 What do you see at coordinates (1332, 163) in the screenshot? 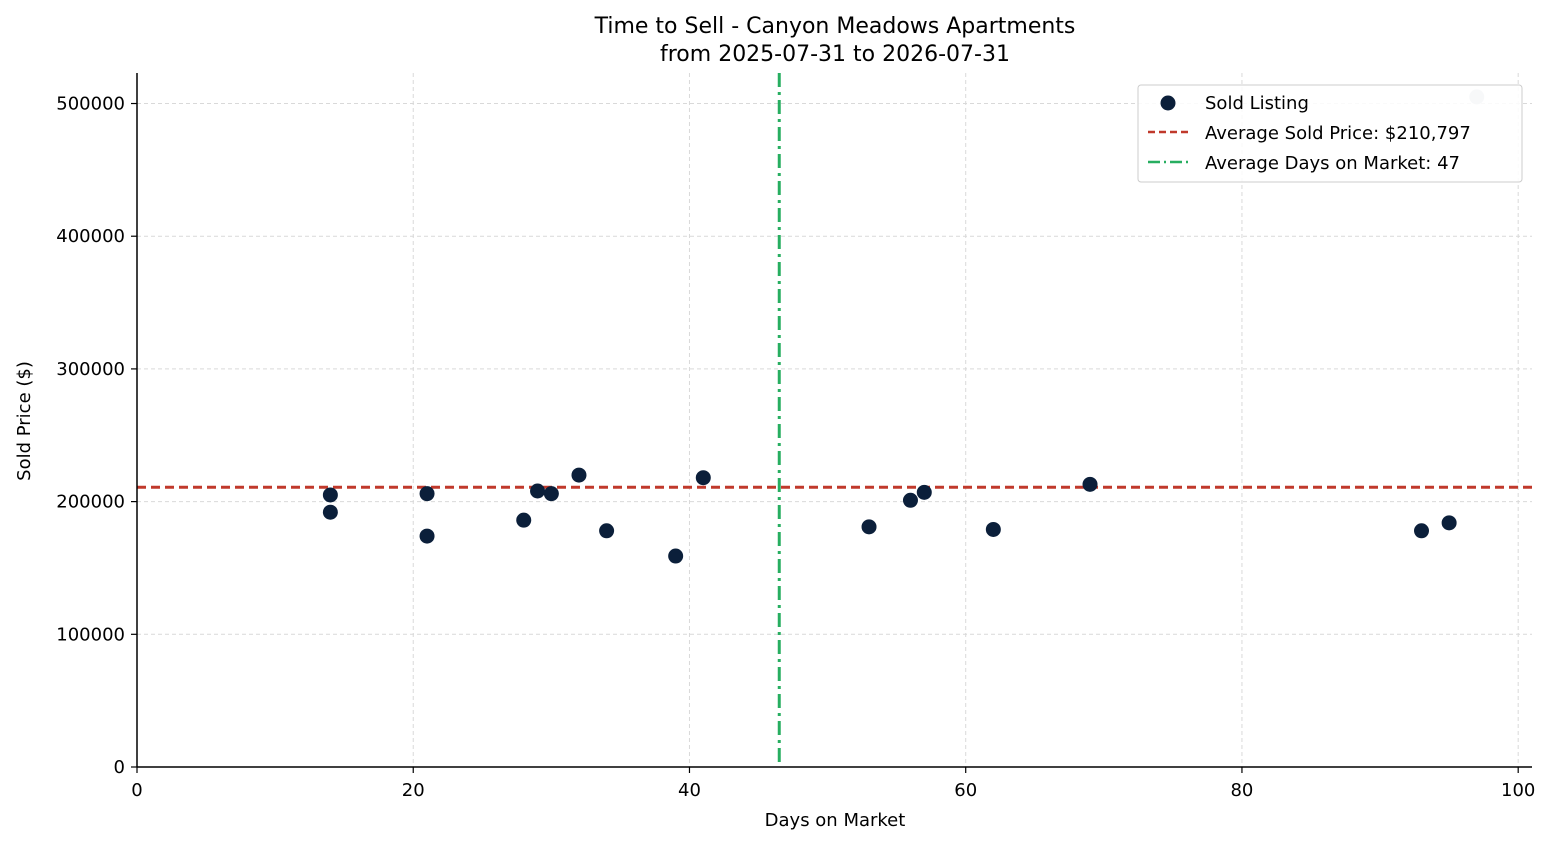
I see `legend-label-avg-days: Average Days on Market: 47` at bounding box center [1332, 163].